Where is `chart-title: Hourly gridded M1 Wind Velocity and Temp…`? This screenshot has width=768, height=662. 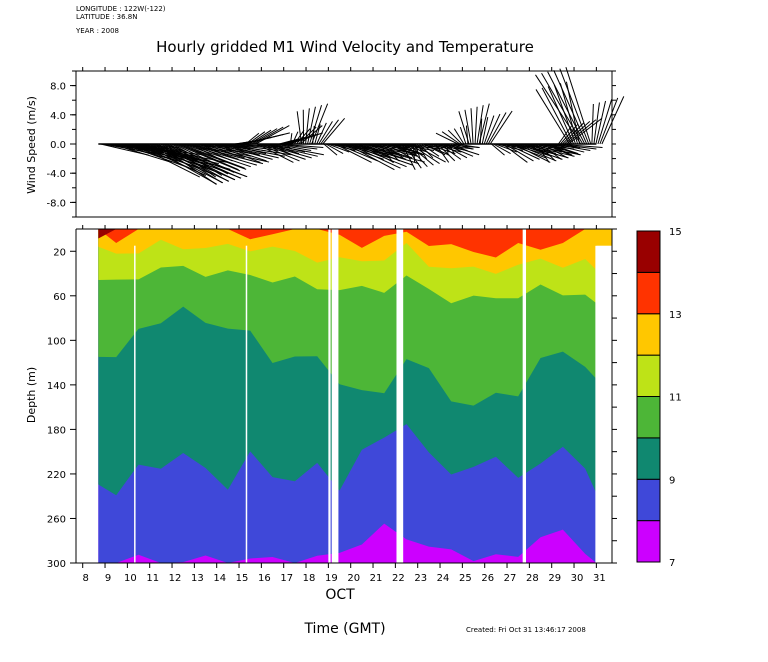
chart-title: Hourly gridded M1 Wind Velocity and Temp… is located at coordinates (345, 47).